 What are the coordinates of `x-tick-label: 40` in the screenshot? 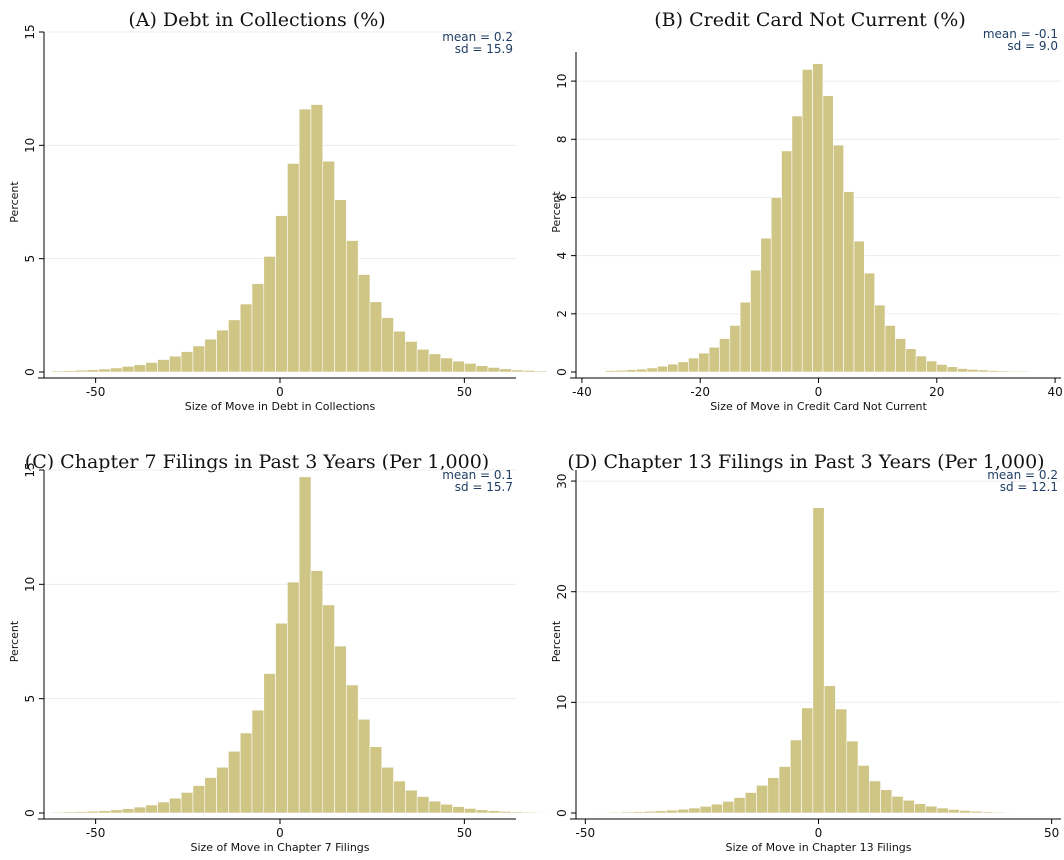 It's located at (1054, 392).